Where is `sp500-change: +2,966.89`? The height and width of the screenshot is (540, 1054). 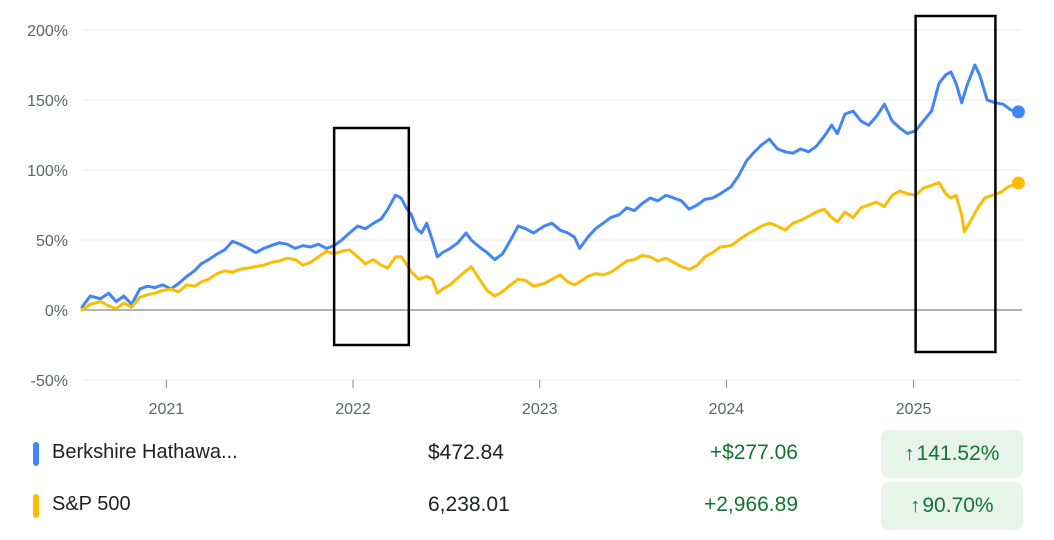 sp500-change: +2,966.89 is located at coordinates (750, 504).